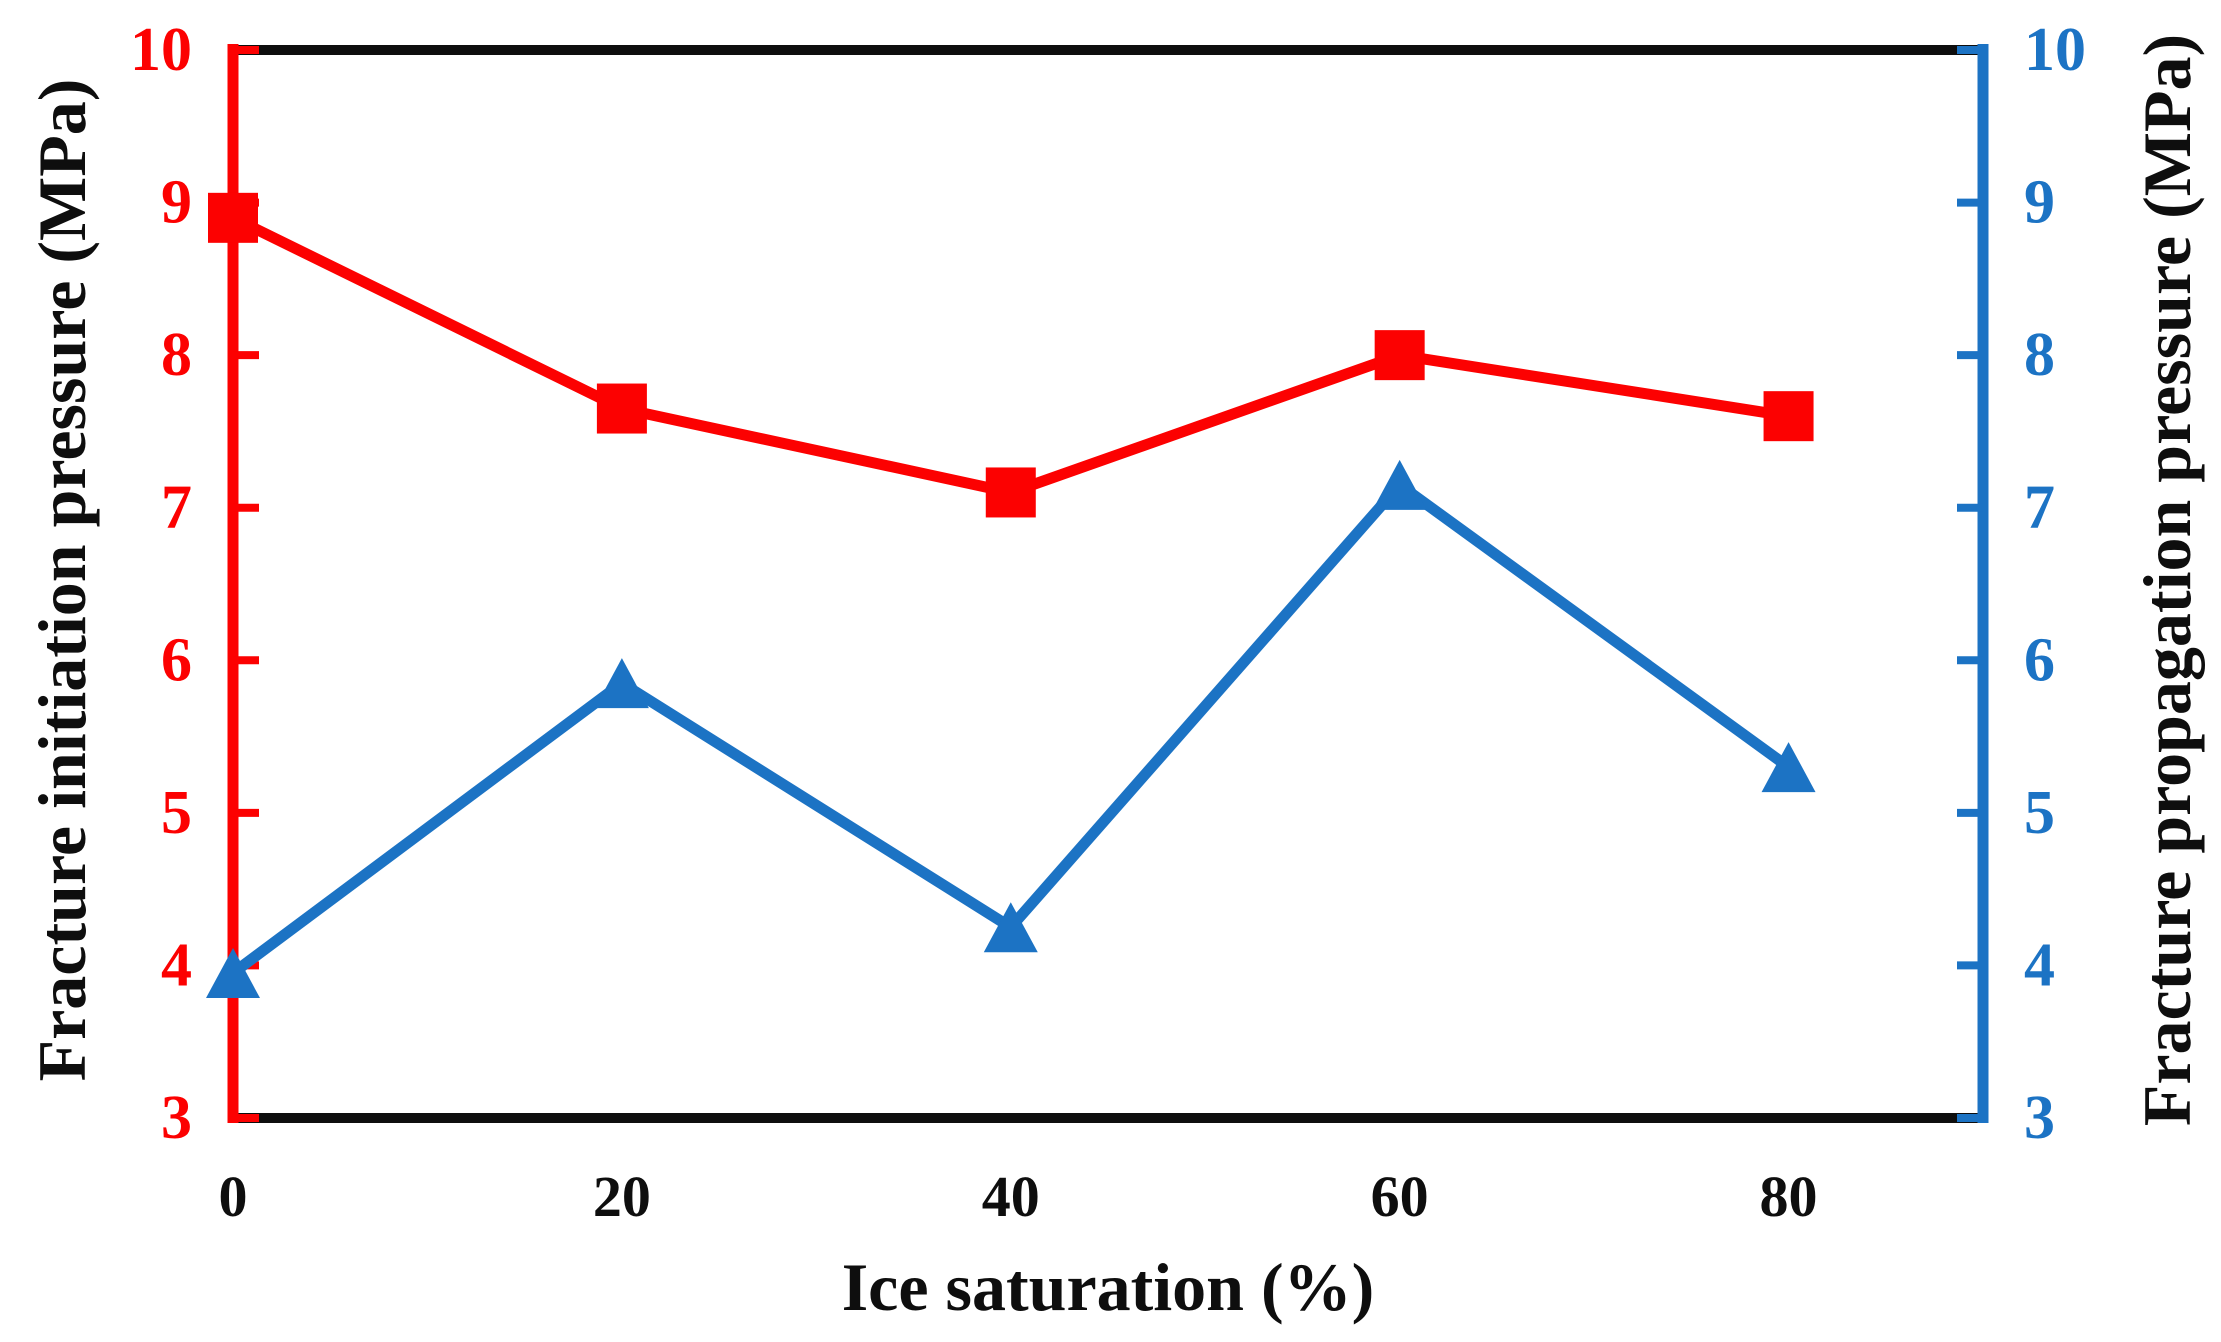 Image resolution: width=2221 pixels, height=1342 pixels. Describe the element at coordinates (1011, 1196) in the screenshot. I see `x-axis-tick-label: 40` at that location.